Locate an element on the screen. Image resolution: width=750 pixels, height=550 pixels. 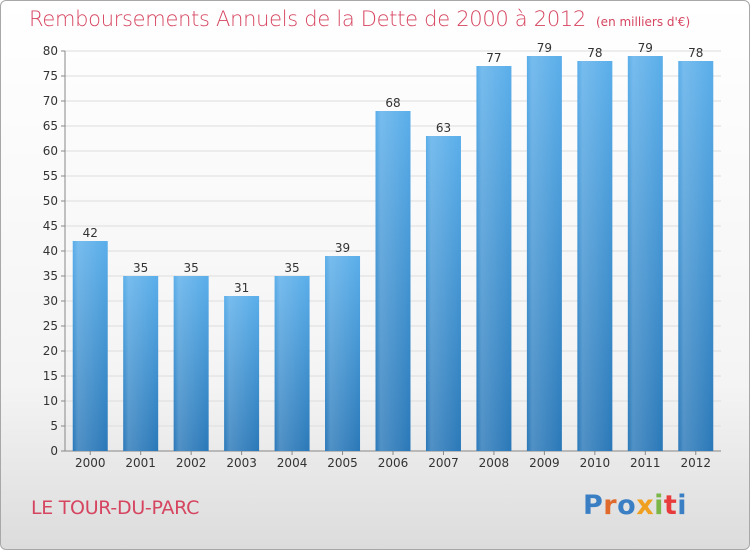
y-tick-label: 55 is located at coordinates (50, 176).